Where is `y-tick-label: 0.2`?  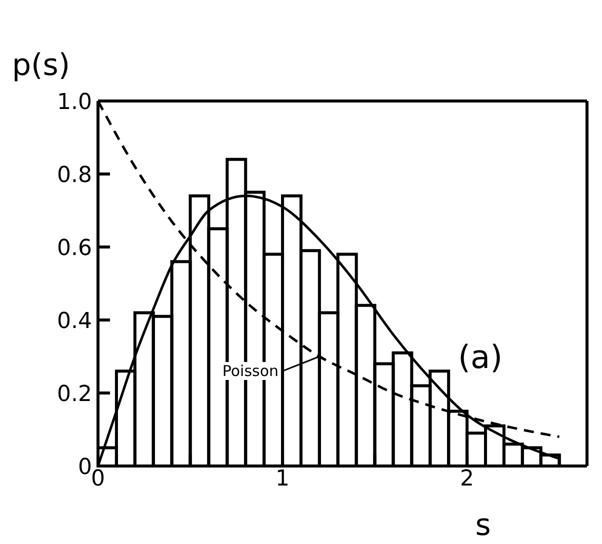
y-tick-label: 0.2 is located at coordinates (74, 394).